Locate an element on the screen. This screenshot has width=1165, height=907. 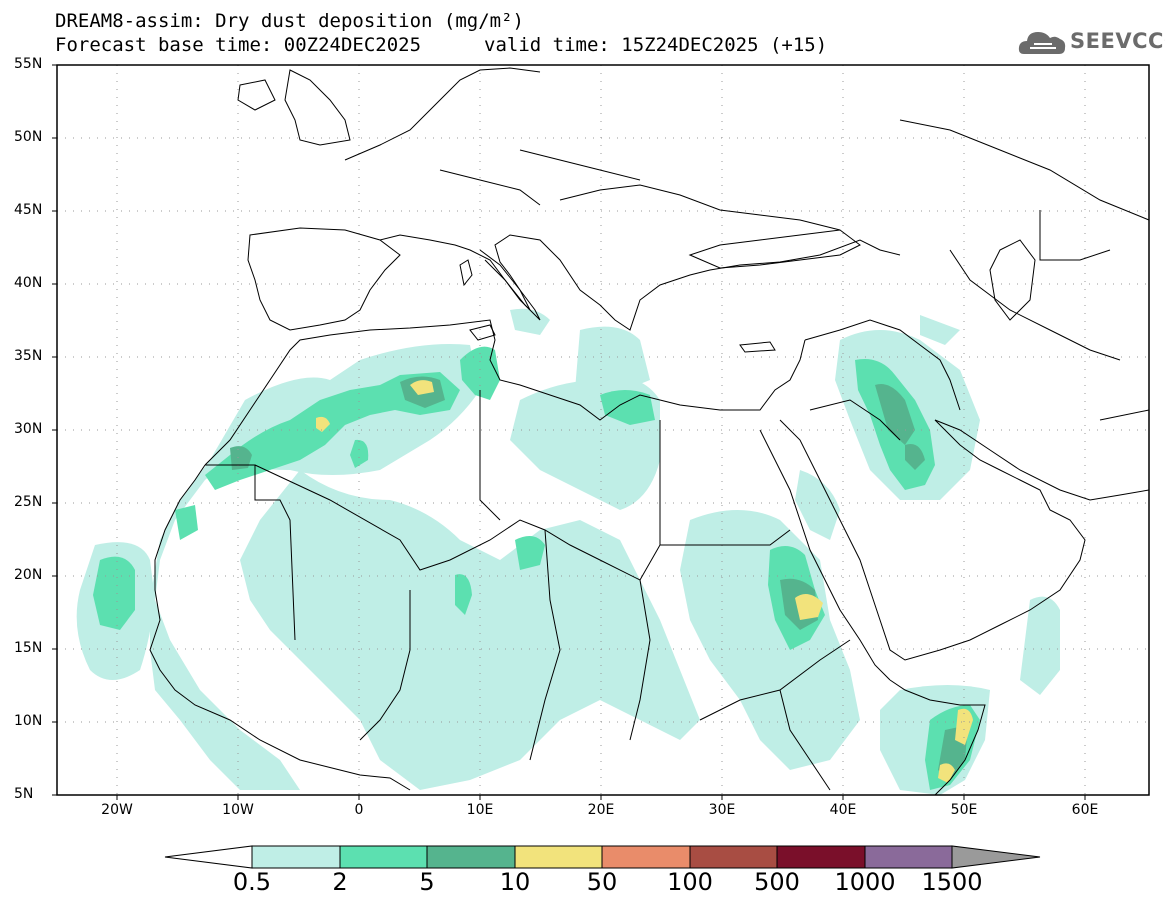
lat-label: 5N is located at coordinates (24, 794).